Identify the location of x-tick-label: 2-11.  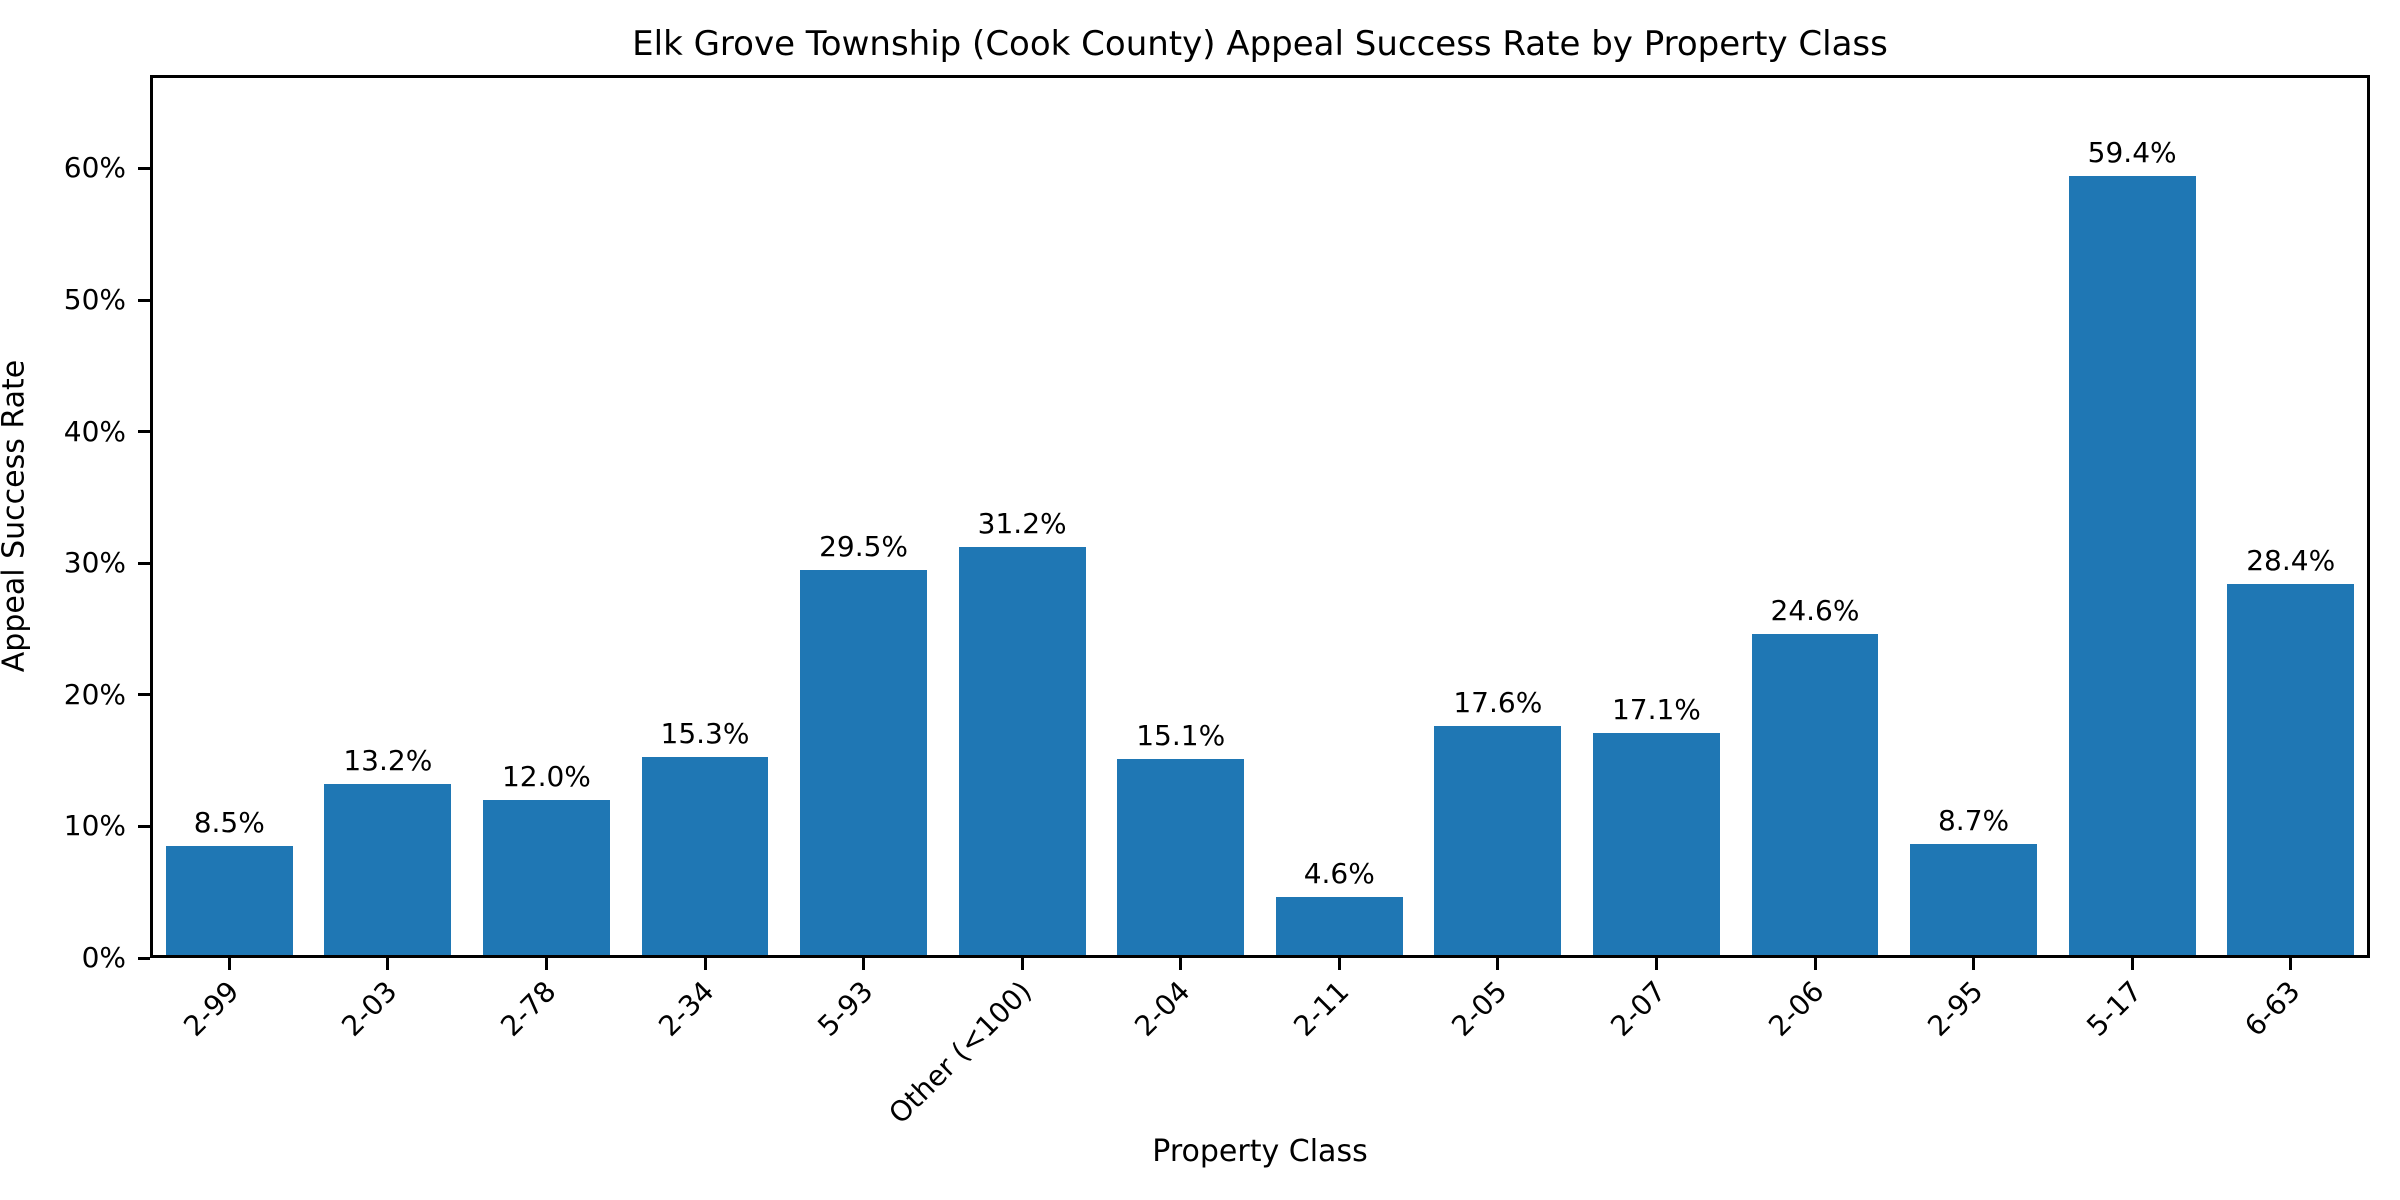
(1321, 1008).